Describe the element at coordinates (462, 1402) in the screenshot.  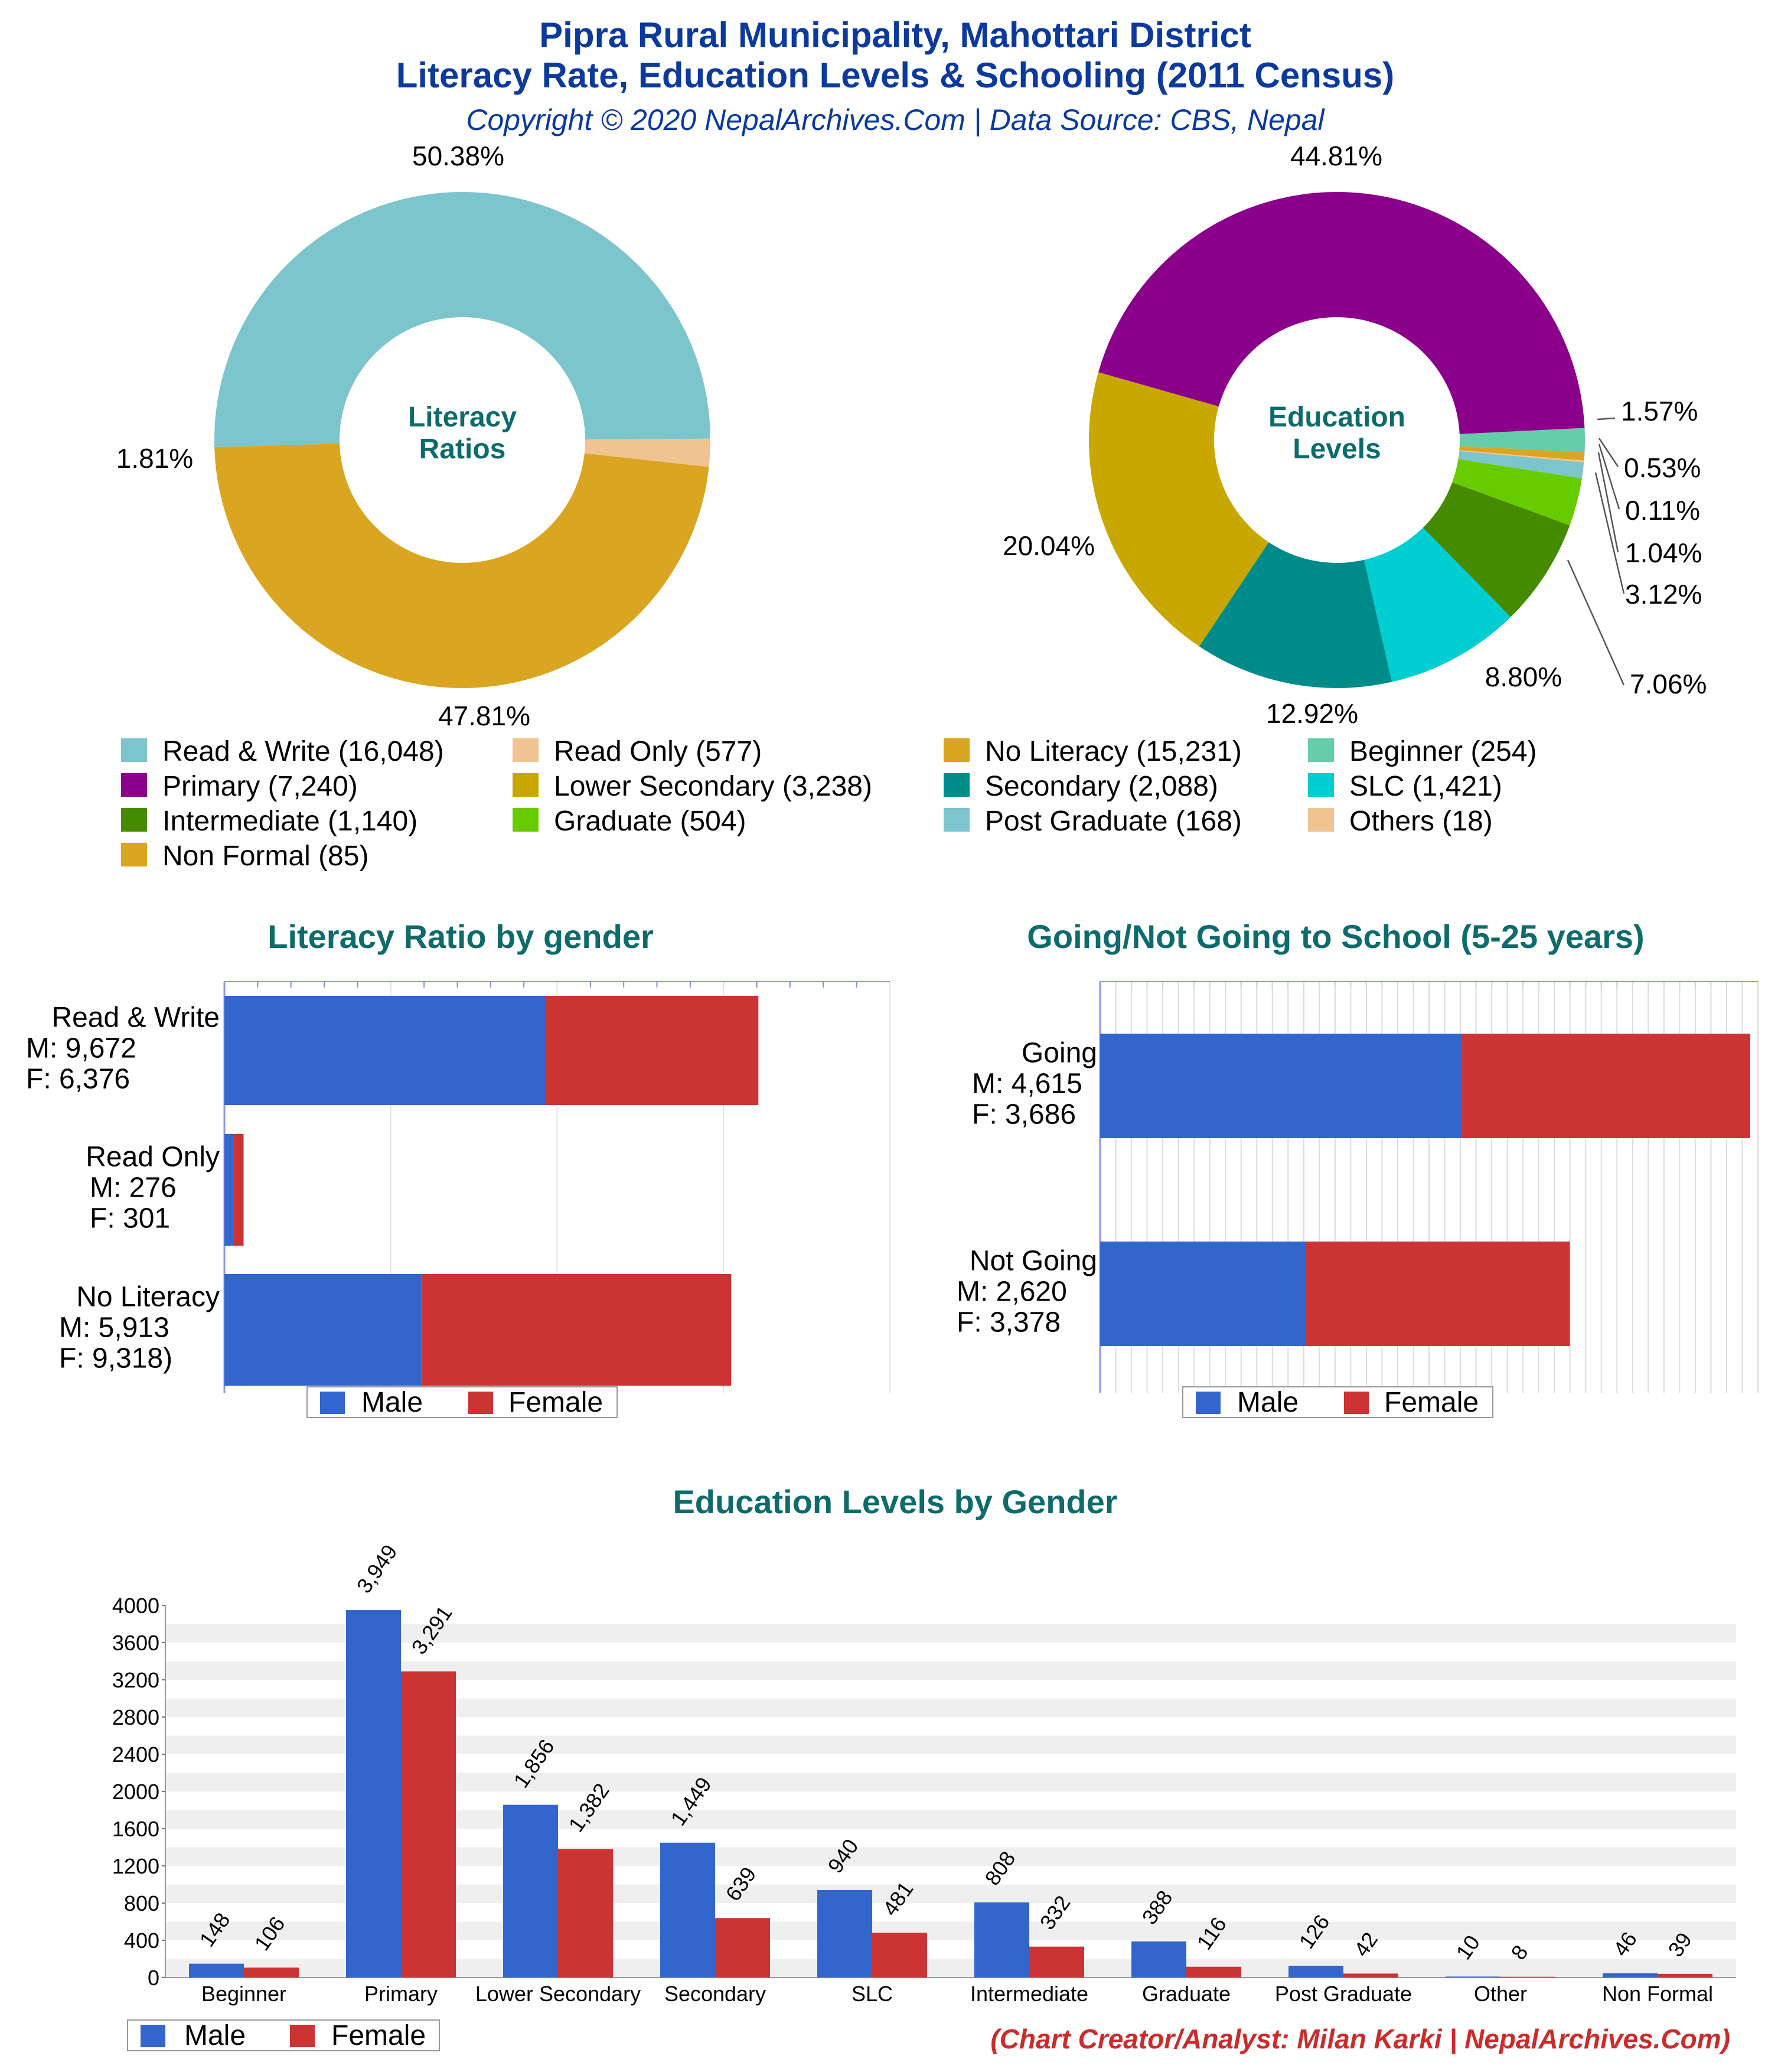
I see `literacy-gender-legend-box` at that location.